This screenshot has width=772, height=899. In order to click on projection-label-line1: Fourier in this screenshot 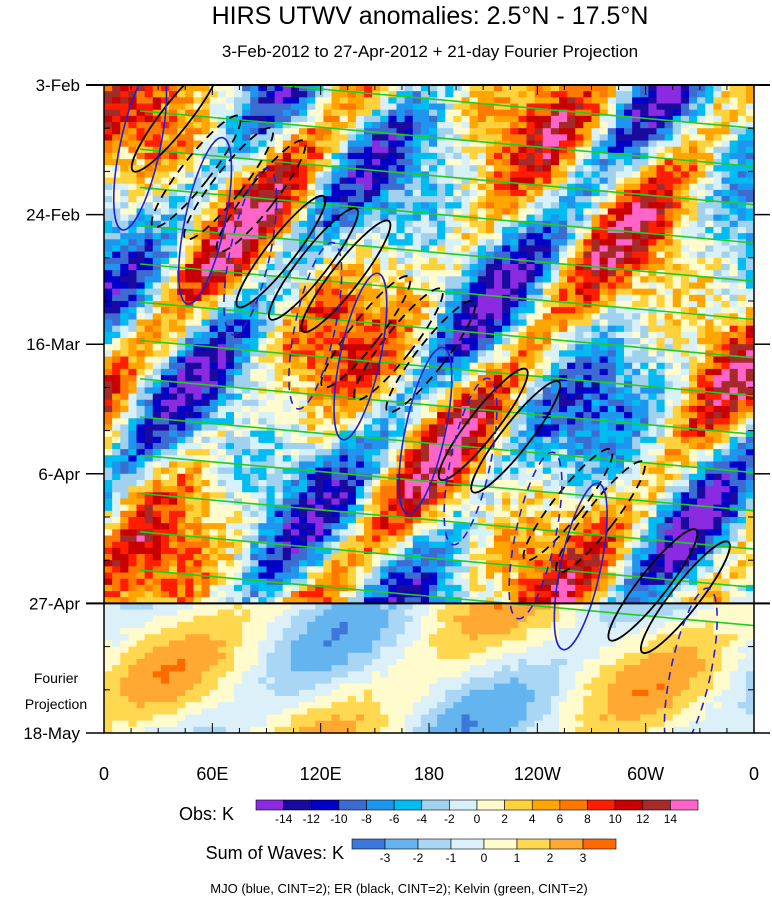, I will do `click(56, 678)`.